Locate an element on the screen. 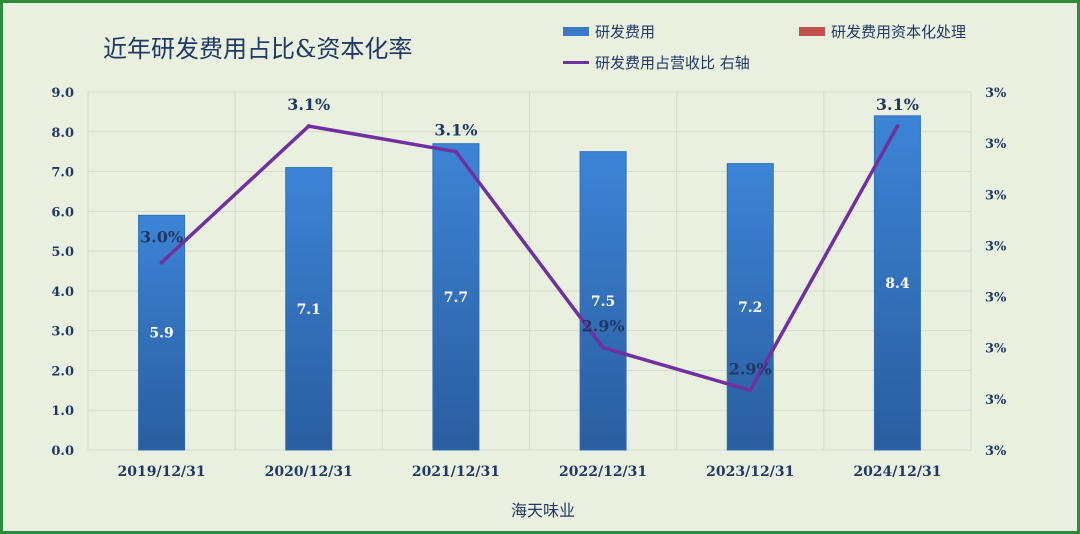 This screenshot has width=1080, height=534. bar-data-label: 7.7 is located at coordinates (456, 298).